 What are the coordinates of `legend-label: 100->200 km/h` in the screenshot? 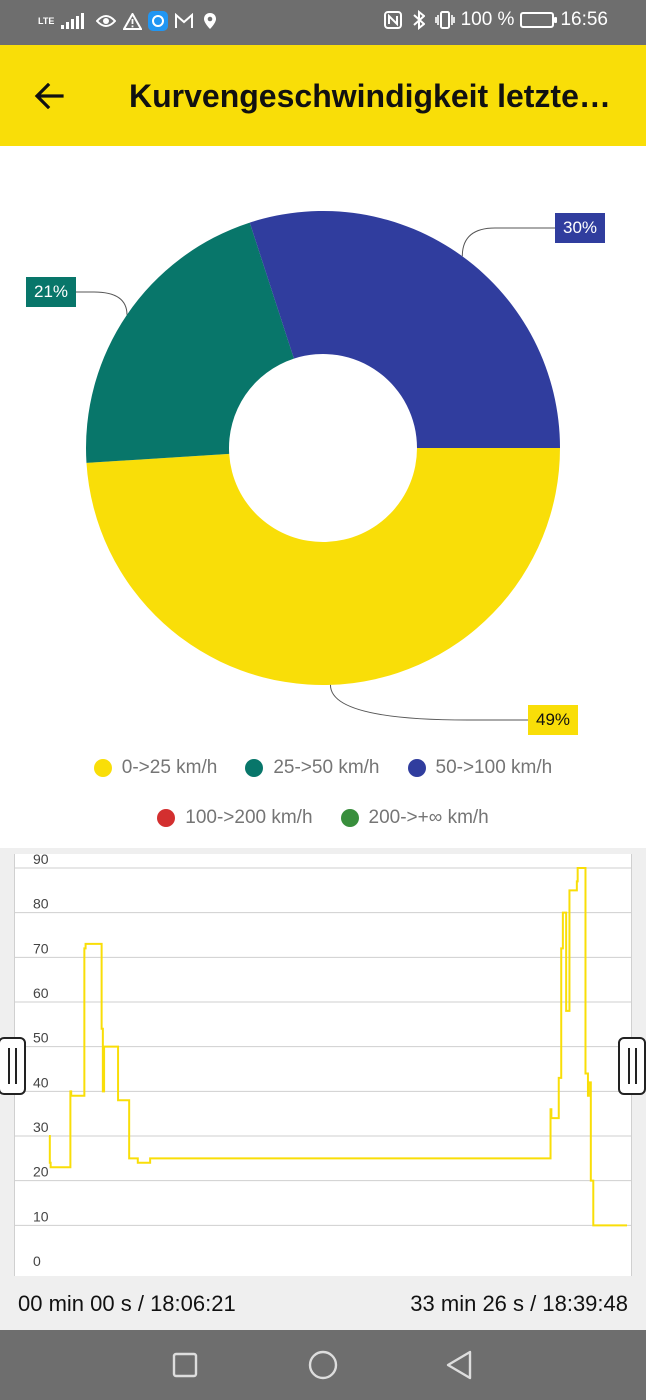 It's located at (249, 817).